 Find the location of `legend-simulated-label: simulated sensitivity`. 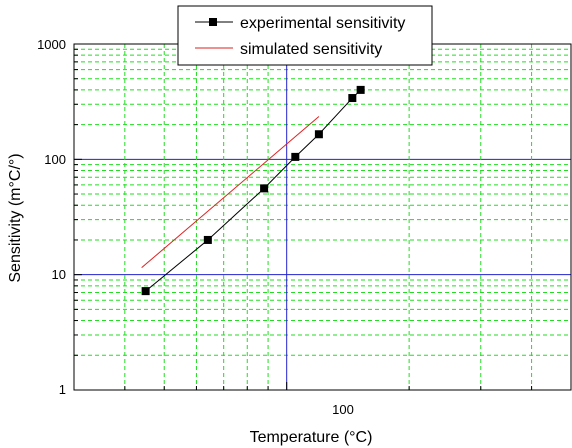

legend-simulated-label: simulated sensitivity is located at coordinates (311, 49).